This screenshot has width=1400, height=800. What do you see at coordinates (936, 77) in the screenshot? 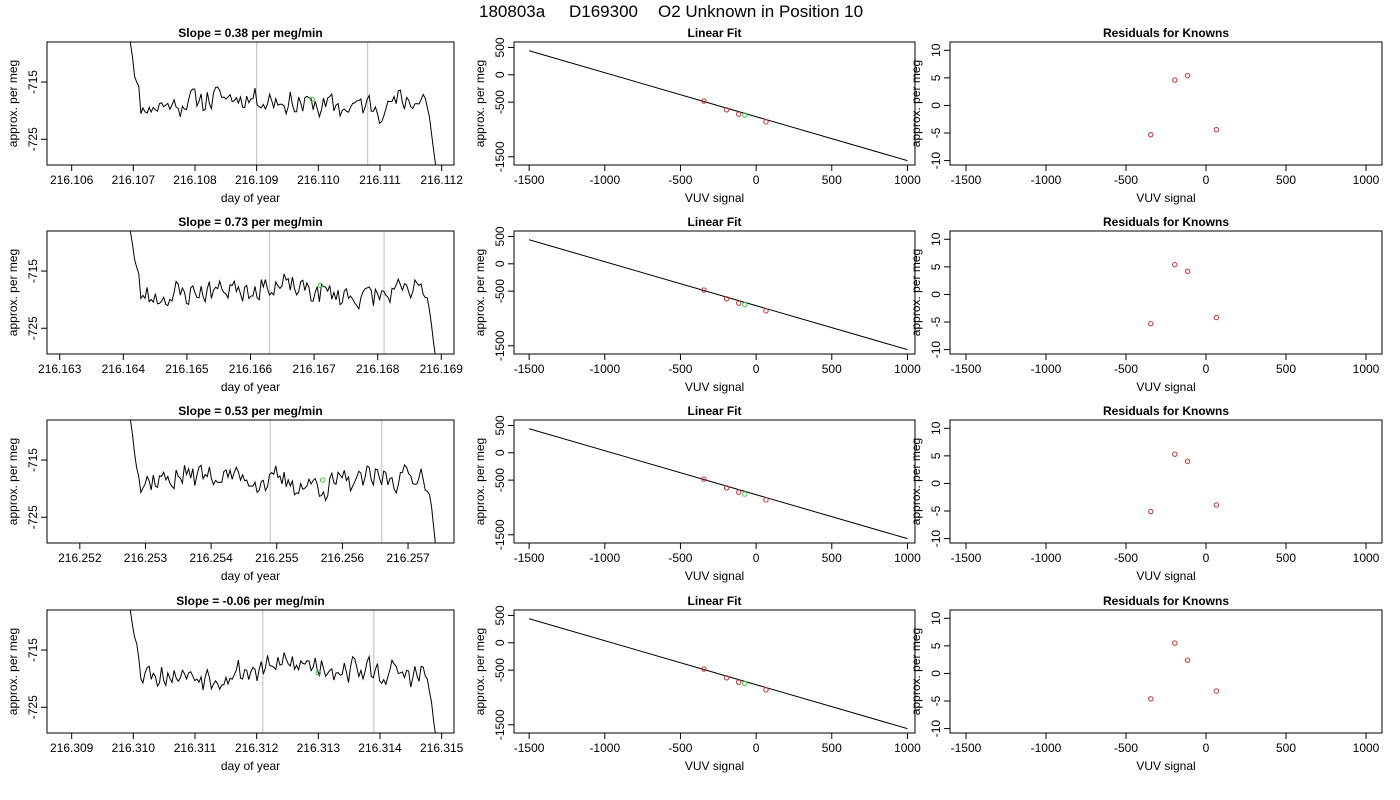
I see `y-tick-label: 5` at bounding box center [936, 77].